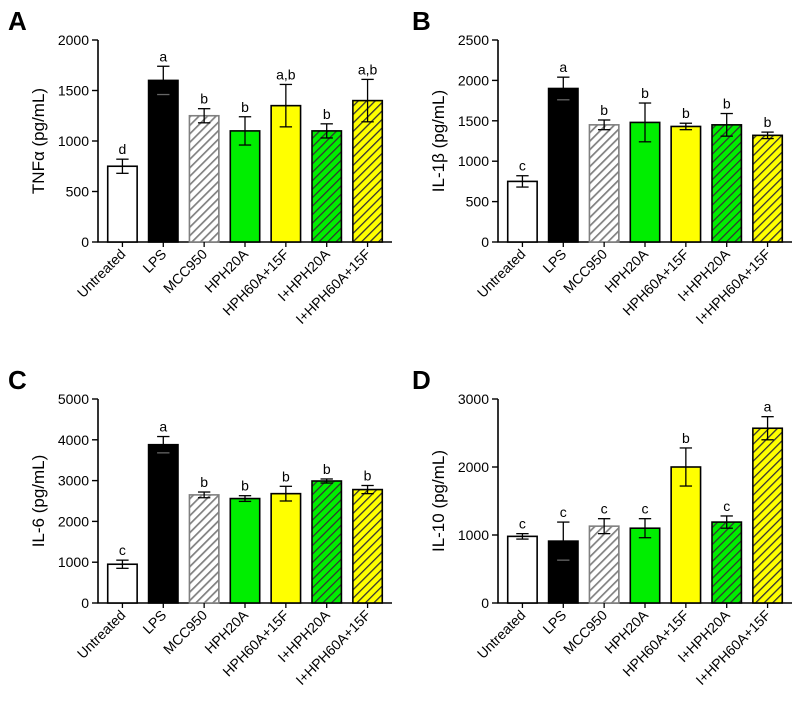 Image resolution: width=792 pixels, height=716 pixels. Describe the element at coordinates (438, 141) in the screenshot. I see `y-axis-label: IL-1β (pg/mL)` at that location.